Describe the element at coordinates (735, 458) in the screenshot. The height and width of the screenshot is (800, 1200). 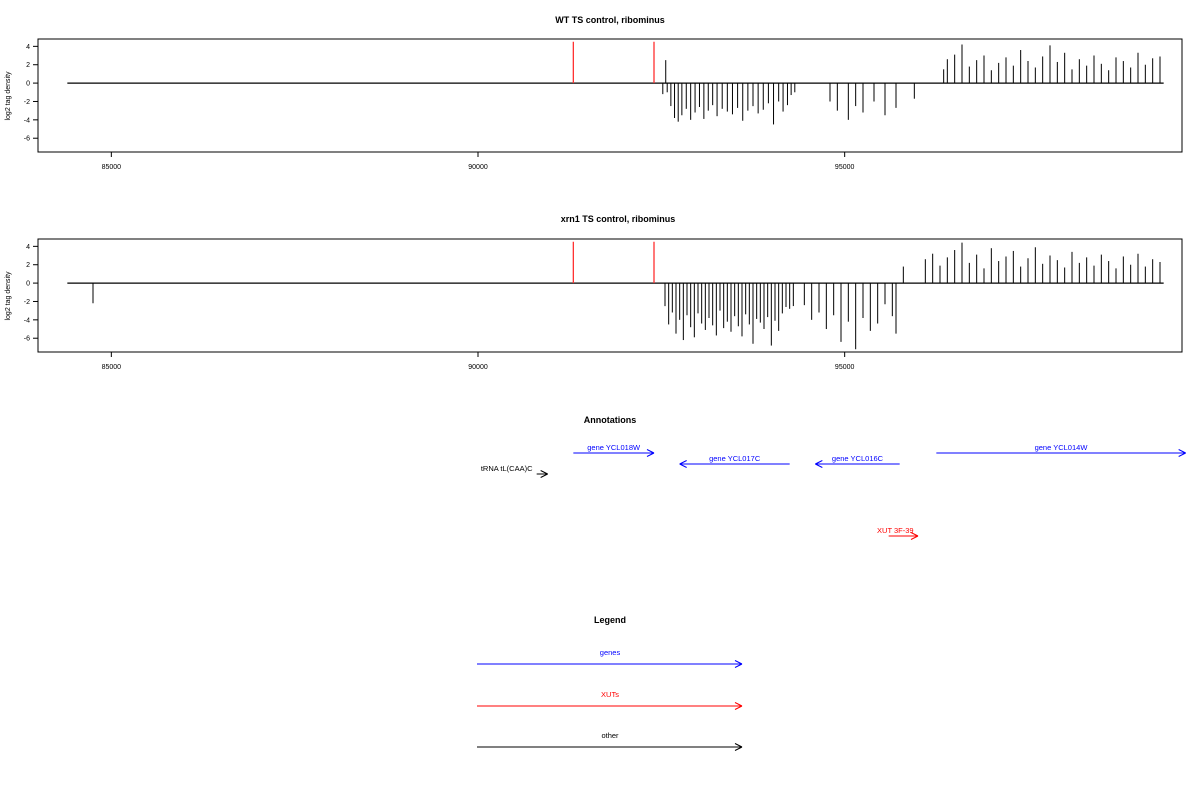
I see `annotation-label-gene: gene YCL017C` at that location.